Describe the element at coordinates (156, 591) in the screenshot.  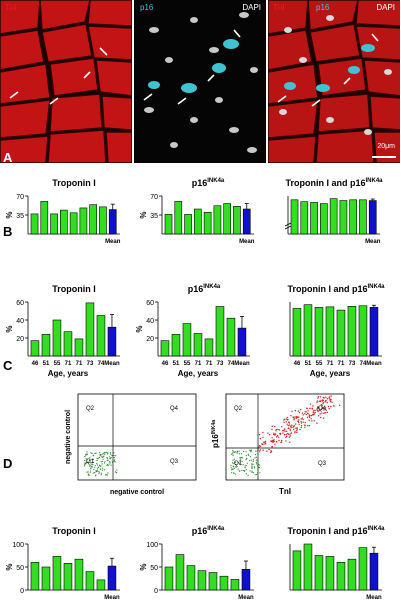
I see `y-tick-label: 0` at that location.